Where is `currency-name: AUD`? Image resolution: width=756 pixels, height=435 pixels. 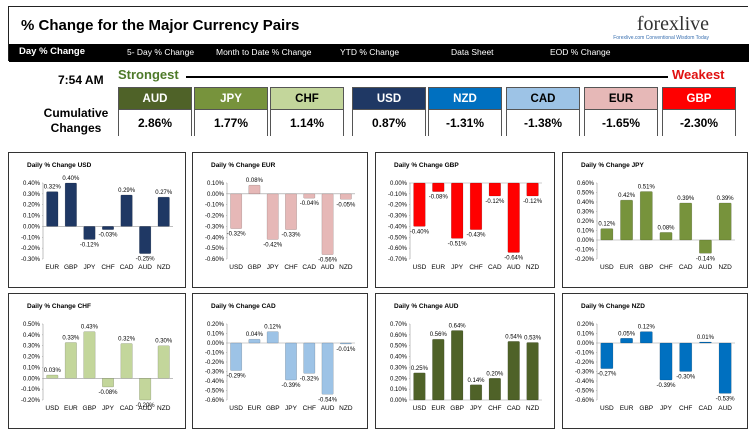 currency-name: AUD is located at coordinates (155, 99).